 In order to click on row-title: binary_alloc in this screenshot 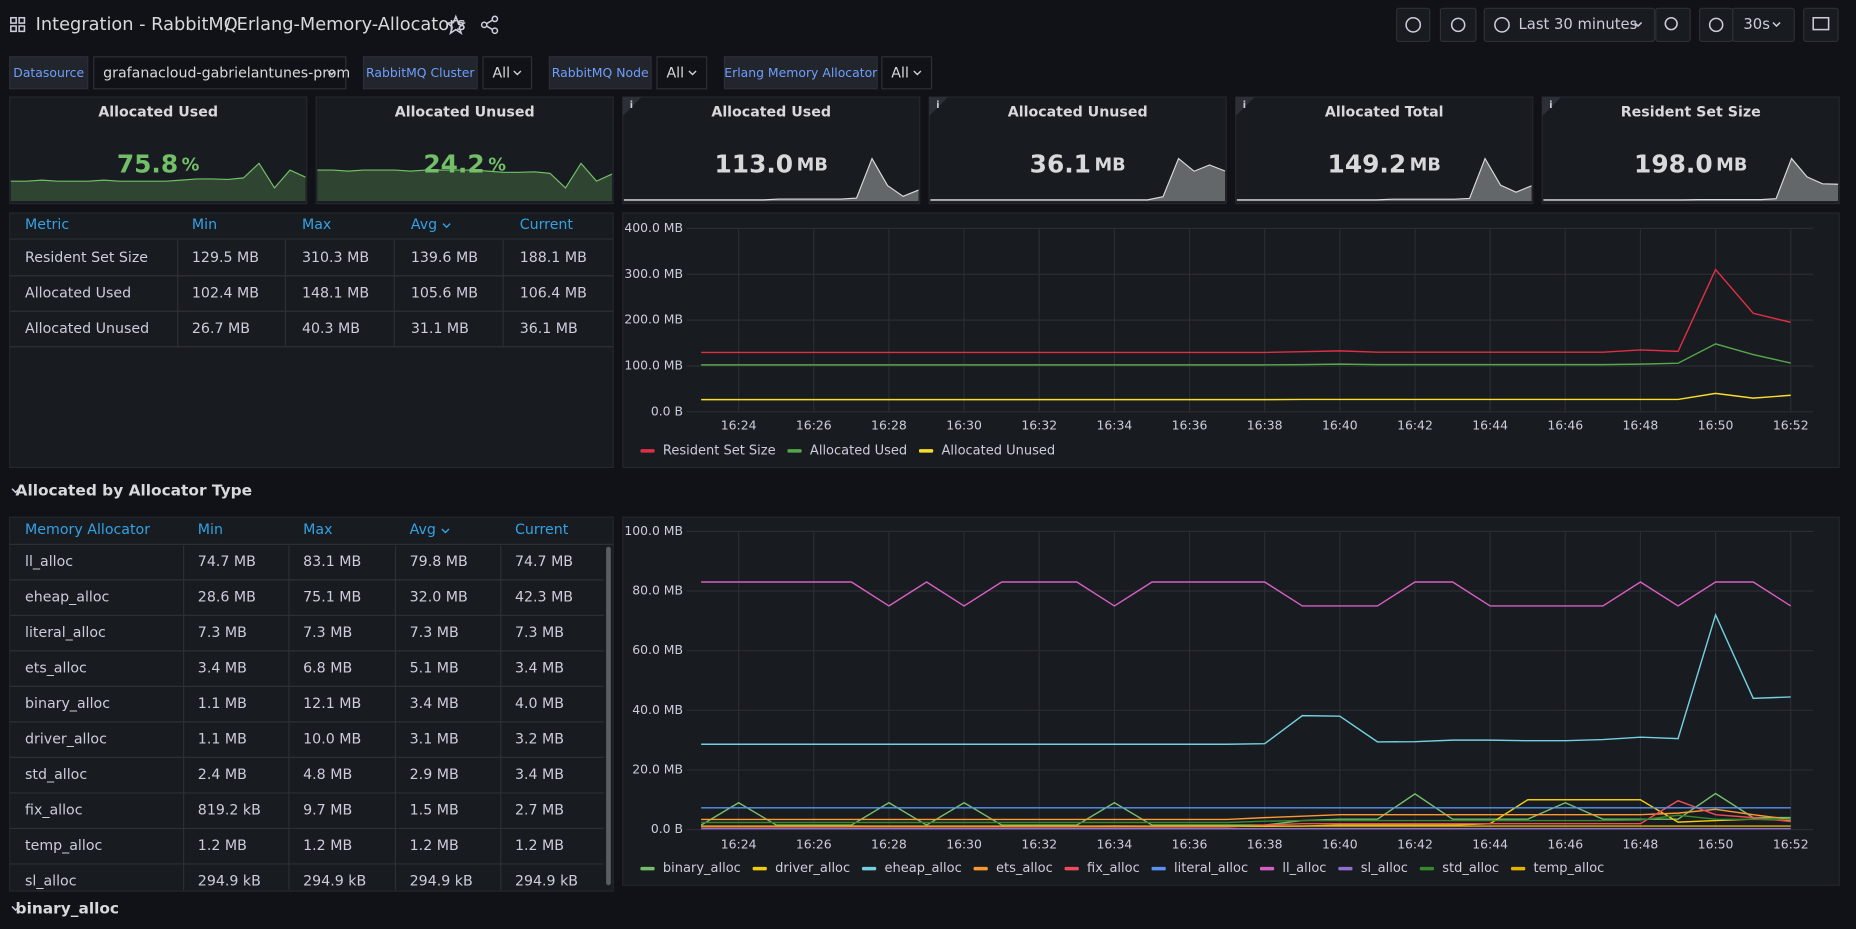, I will do `click(67, 908)`.